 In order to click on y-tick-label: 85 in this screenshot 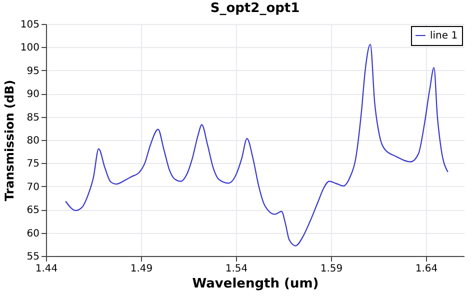, I will do `click(33, 118)`.